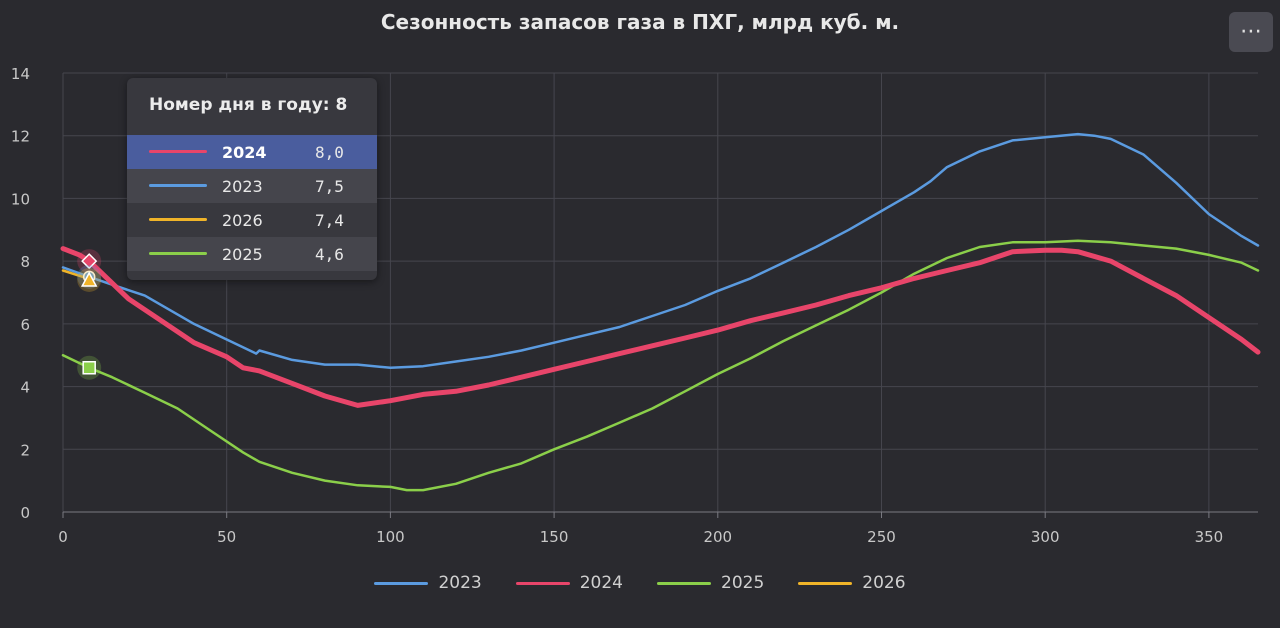  What do you see at coordinates (329, 220) in the screenshot?
I see `tooltip-series-value: 7,4` at bounding box center [329, 220].